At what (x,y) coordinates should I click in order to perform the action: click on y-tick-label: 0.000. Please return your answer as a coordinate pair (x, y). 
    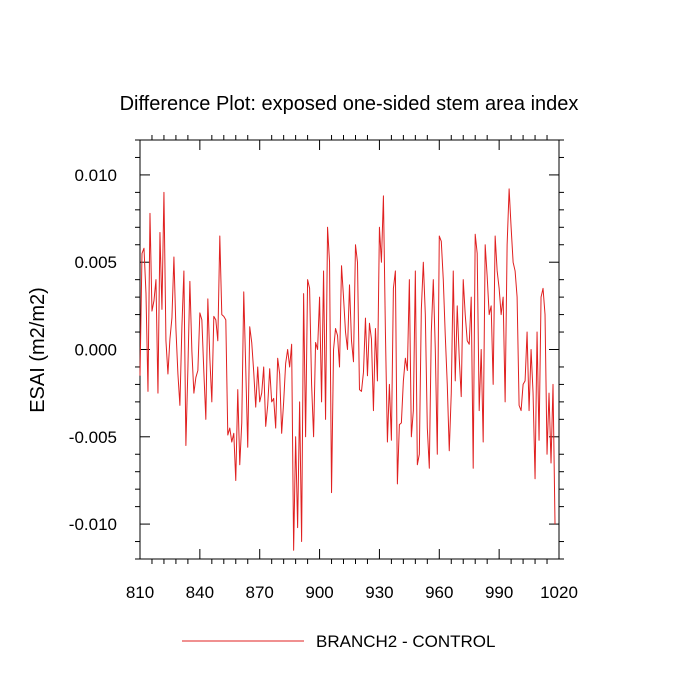
    Looking at the image, I should click on (95, 350).